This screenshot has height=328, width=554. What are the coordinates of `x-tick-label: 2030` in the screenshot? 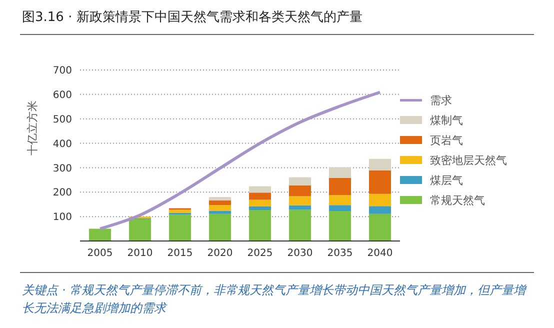 It's located at (300, 254).